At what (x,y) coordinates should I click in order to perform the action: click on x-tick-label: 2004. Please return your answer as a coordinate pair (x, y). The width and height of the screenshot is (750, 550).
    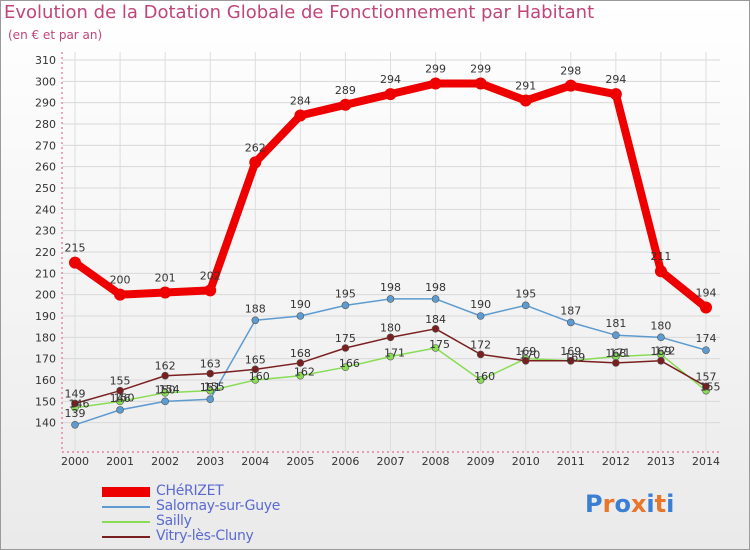
    Looking at the image, I should click on (255, 461).